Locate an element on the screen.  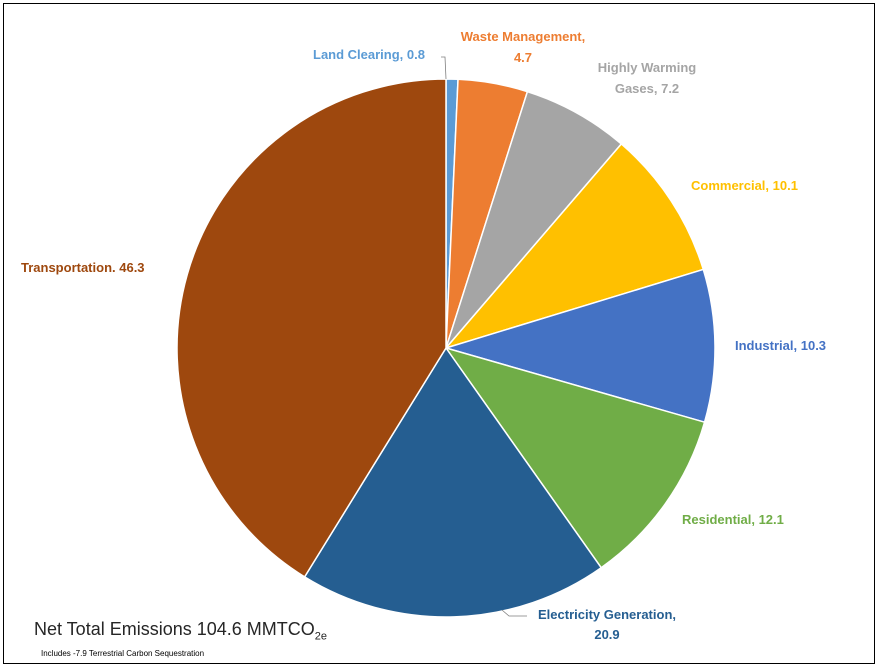
label-land-clearing: Land Clearing, 0.8 is located at coordinates (369, 54).